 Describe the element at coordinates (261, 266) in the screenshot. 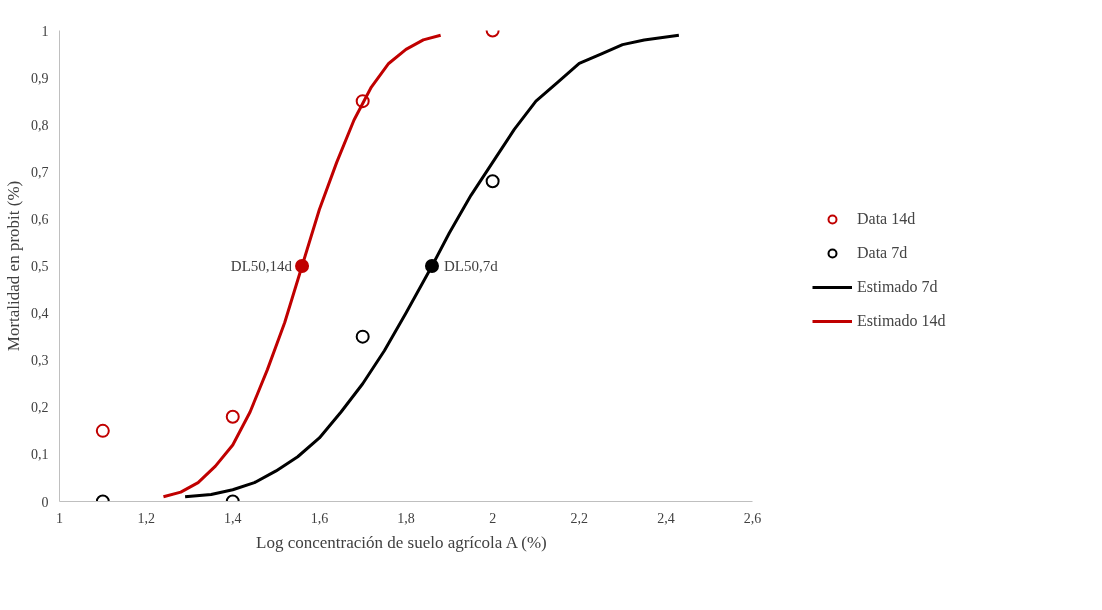

I see `annotation: DL50,14d` at that location.